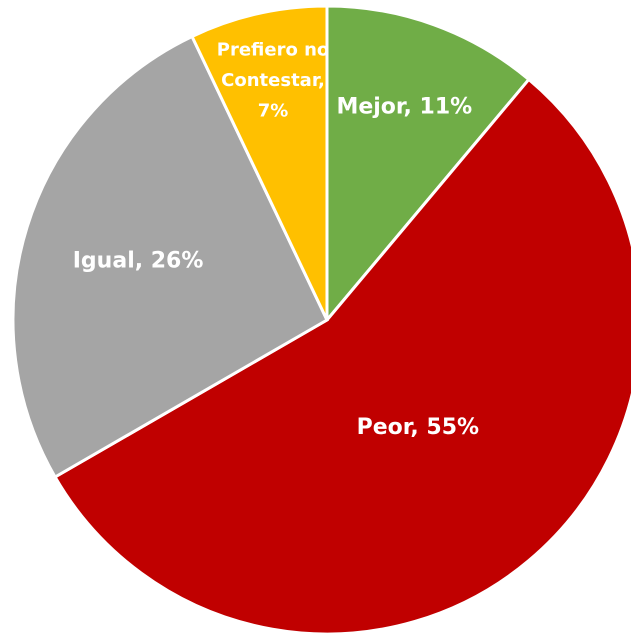 The height and width of the screenshot is (633, 631). What do you see at coordinates (404, 107) in the screenshot?
I see `data-label: Mejor, 11%` at bounding box center [404, 107].